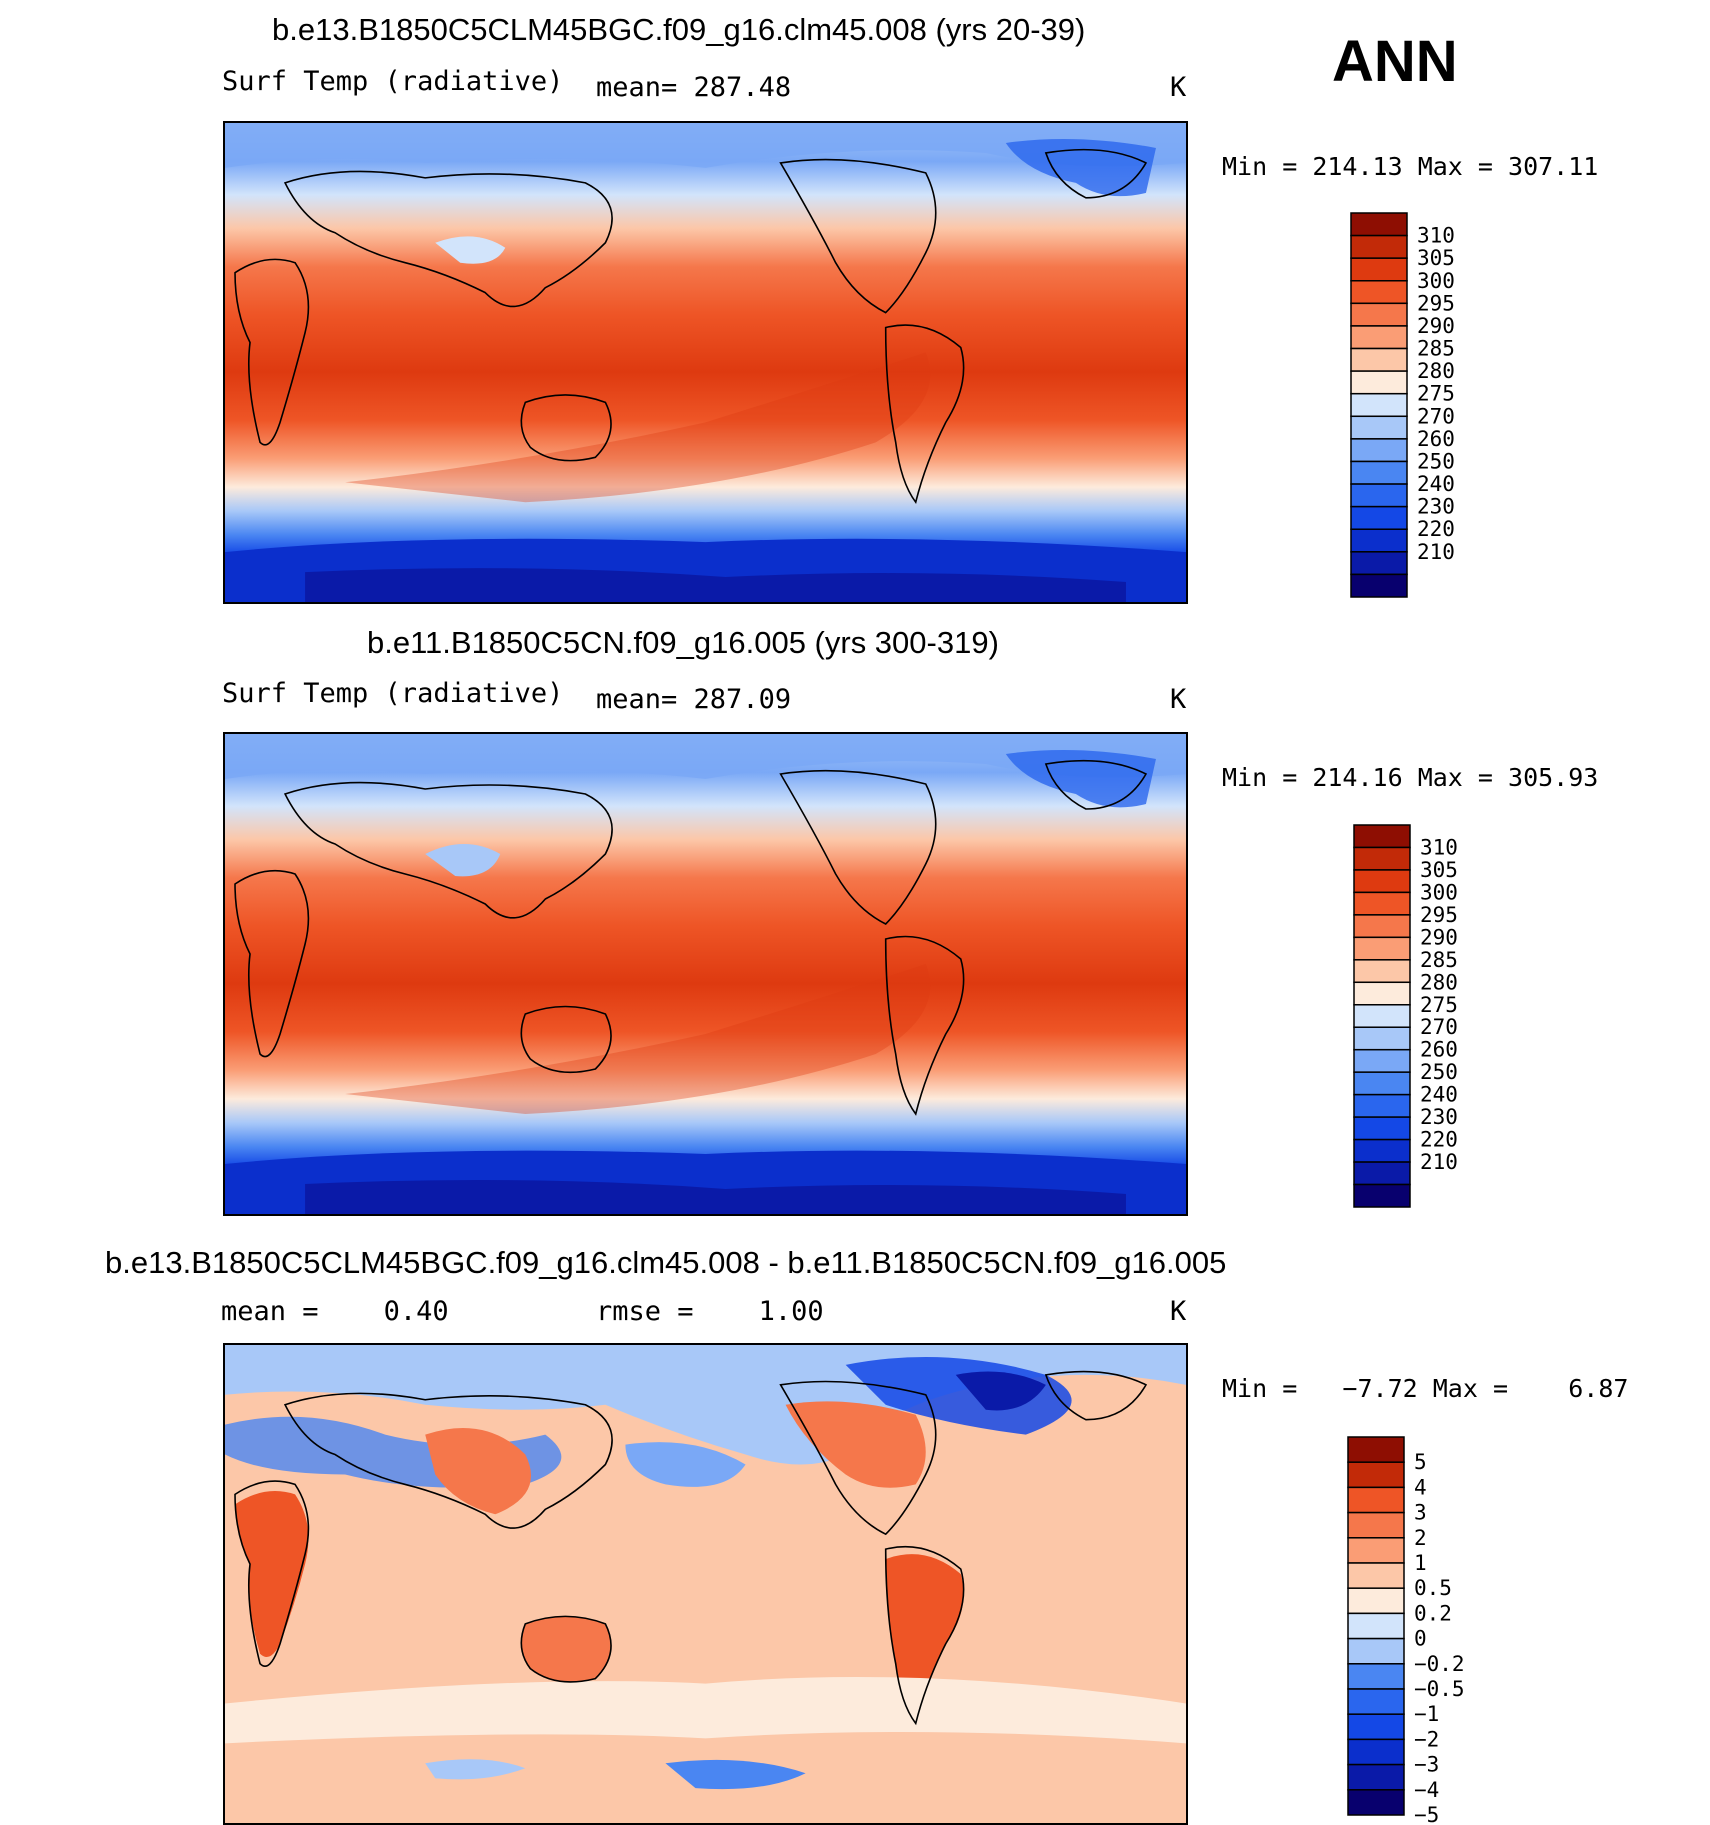 Image resolution: width=1710 pixels, height=1825 pixels. I want to click on panel2-min-label: Min =, so click(1260, 777).